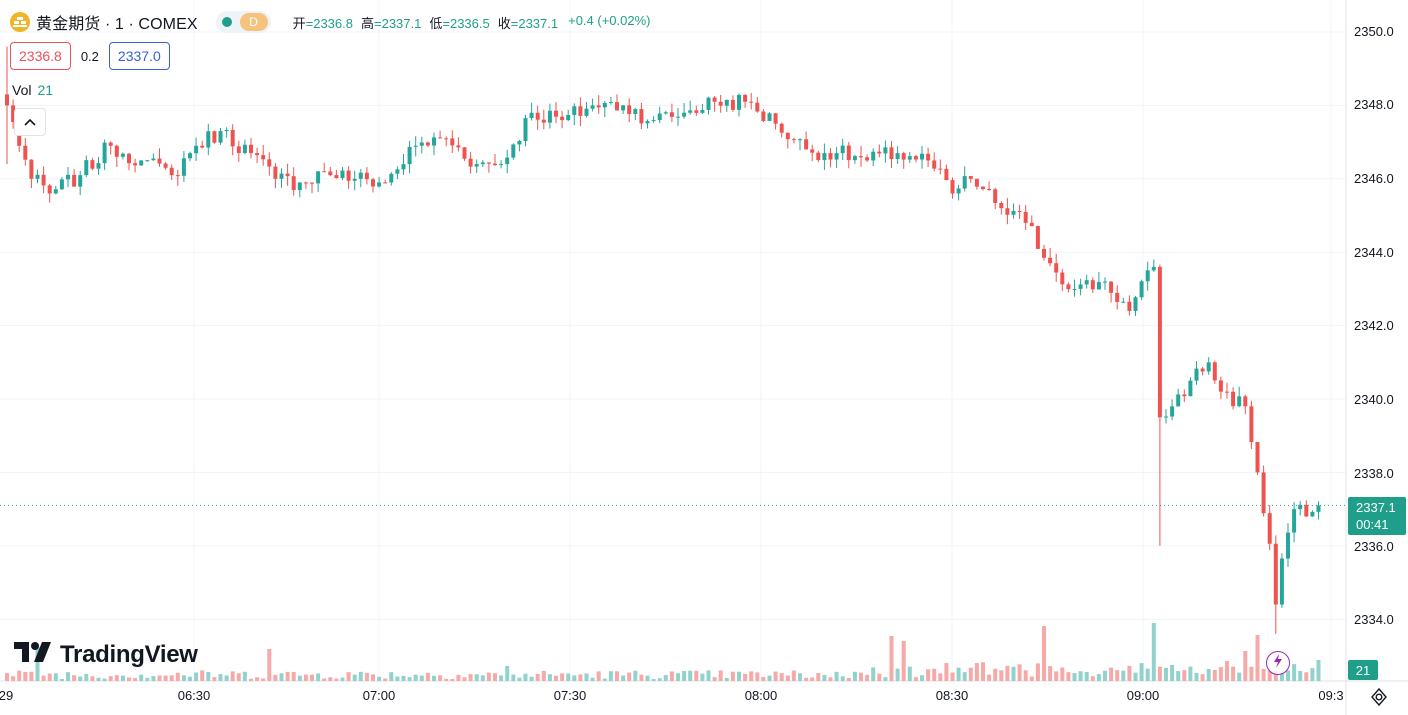 The image size is (1408, 715). What do you see at coordinates (398, 23) in the screenshot?
I see `high-value: =2337.1` at bounding box center [398, 23].